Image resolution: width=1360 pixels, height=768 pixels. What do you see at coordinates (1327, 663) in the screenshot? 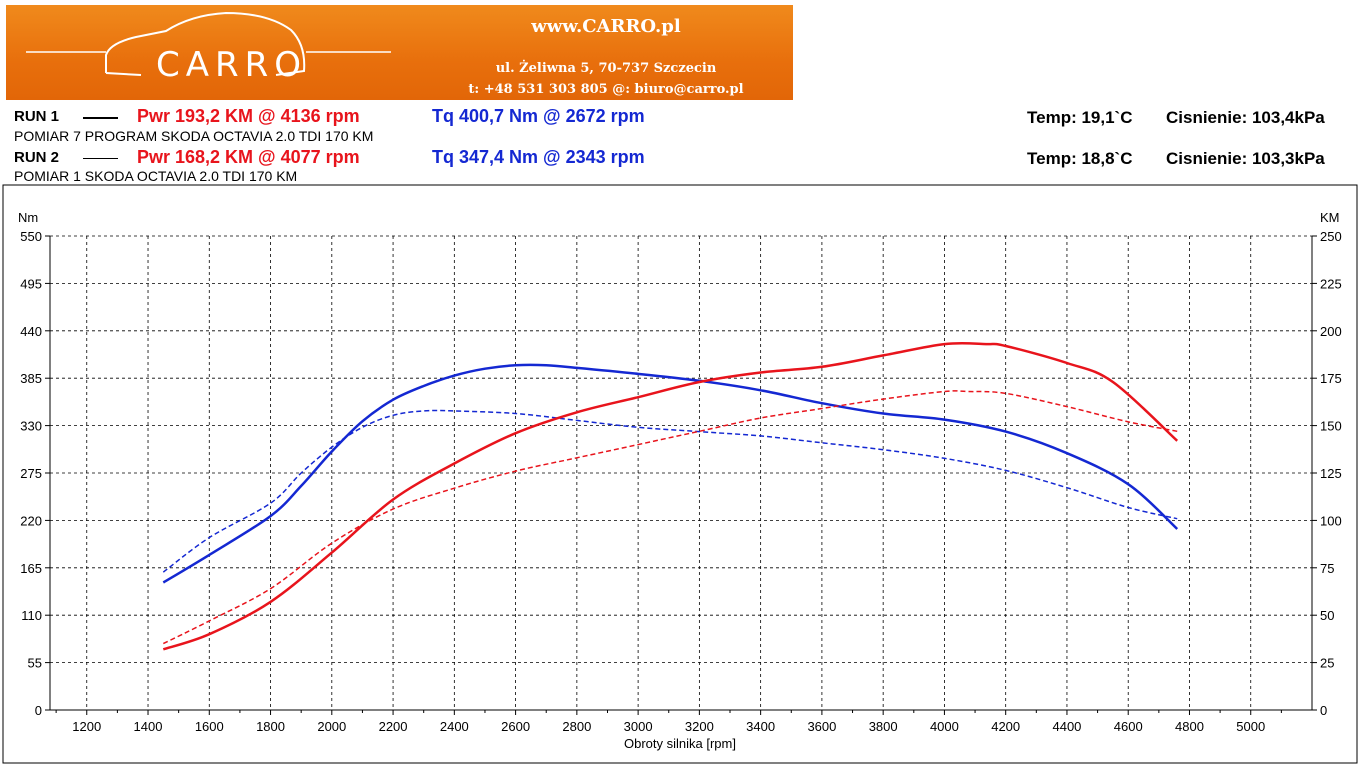
I see `y-right-tick-label: 25` at bounding box center [1327, 663].